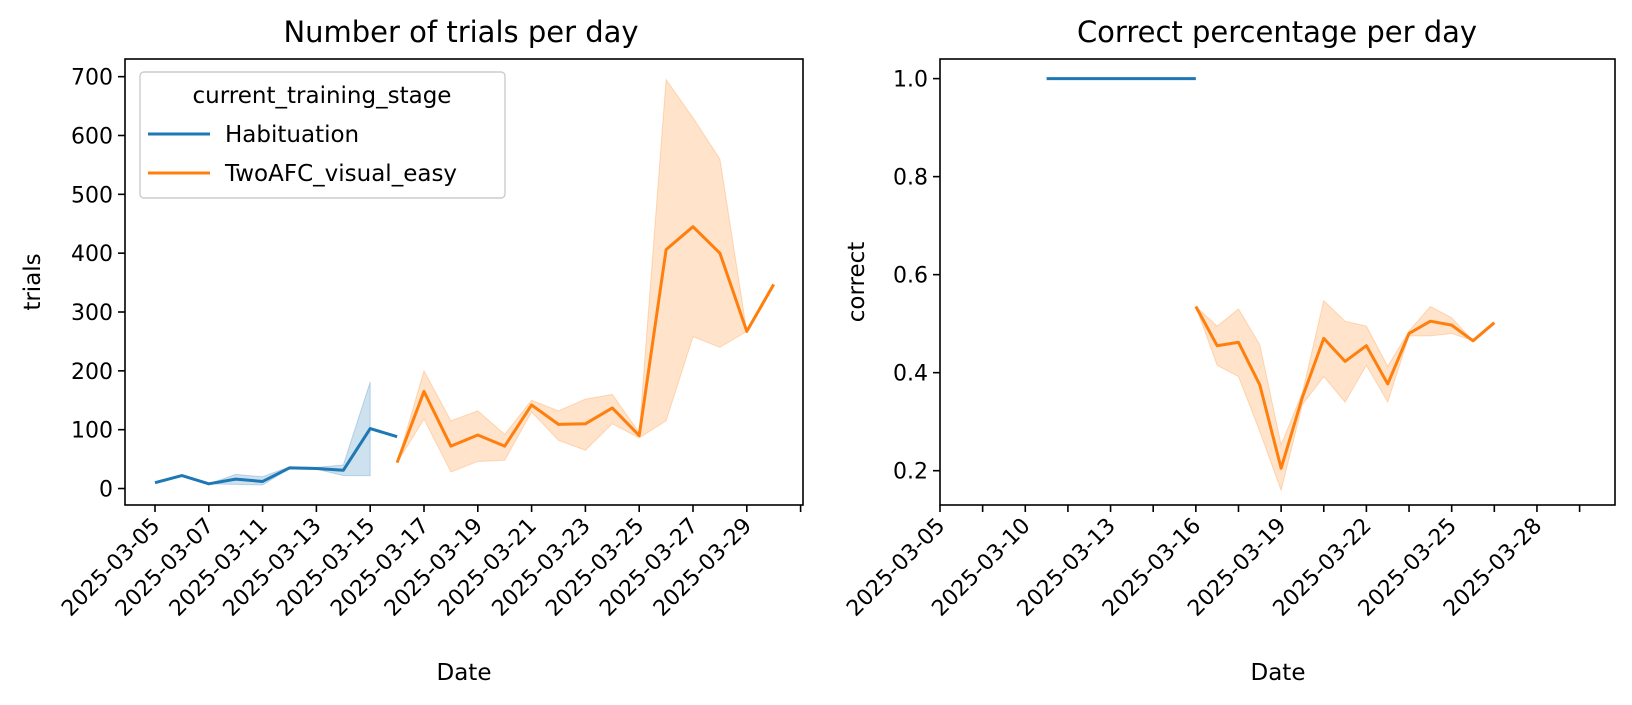  I want to click on correct-y-axis: 0.2 0.4 0.6 0.8 1.0, so click(916, 276).